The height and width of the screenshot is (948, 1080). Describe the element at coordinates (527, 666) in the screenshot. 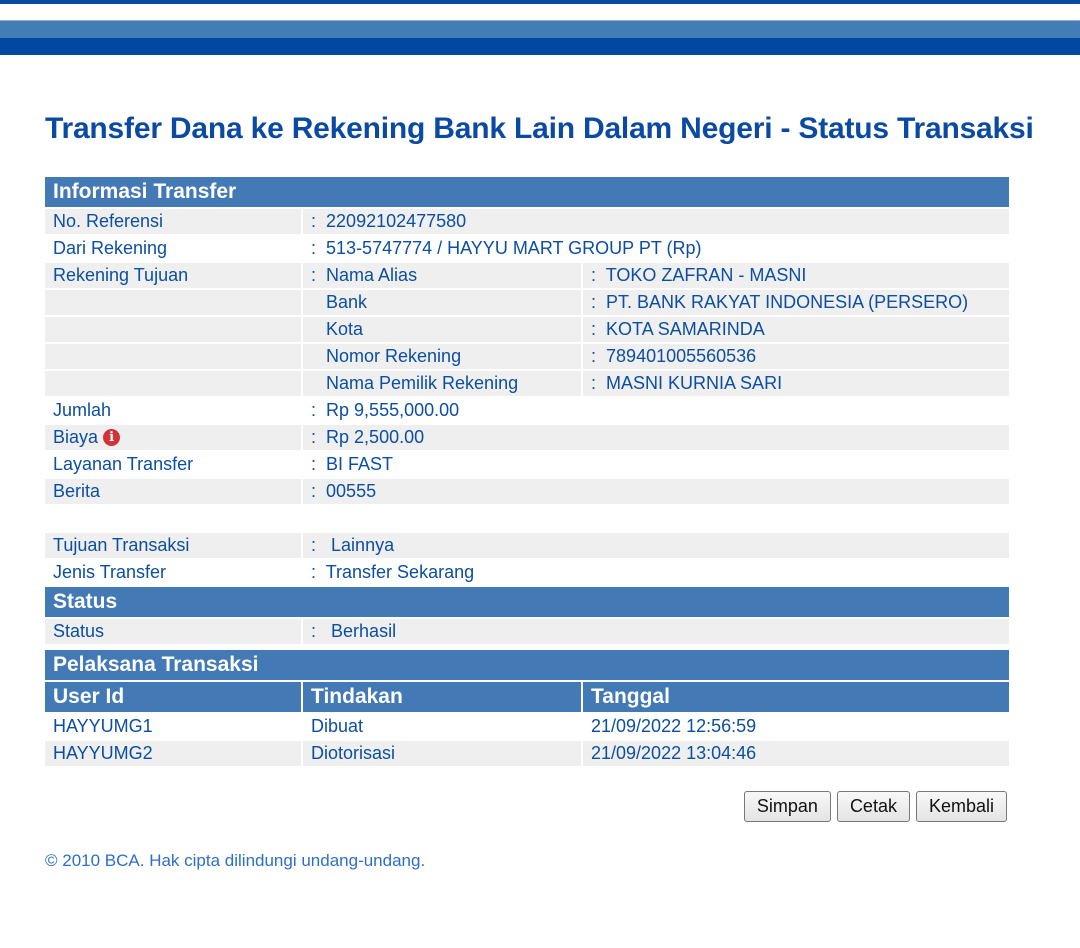

I see `section-header-pelaksana: Pelaksana Transaksi` at that location.